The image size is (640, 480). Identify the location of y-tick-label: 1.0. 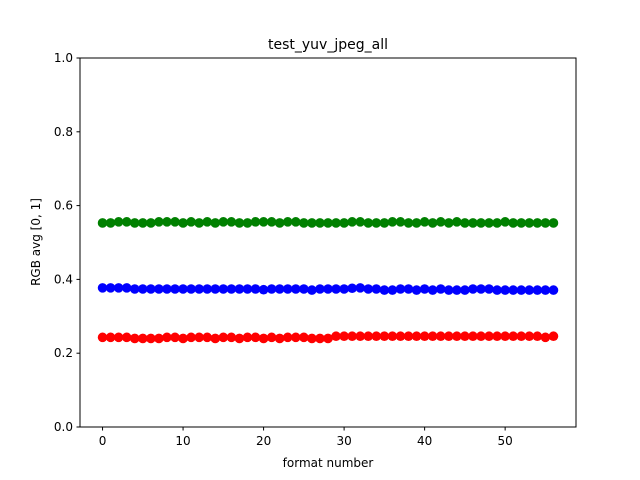
(63, 58).